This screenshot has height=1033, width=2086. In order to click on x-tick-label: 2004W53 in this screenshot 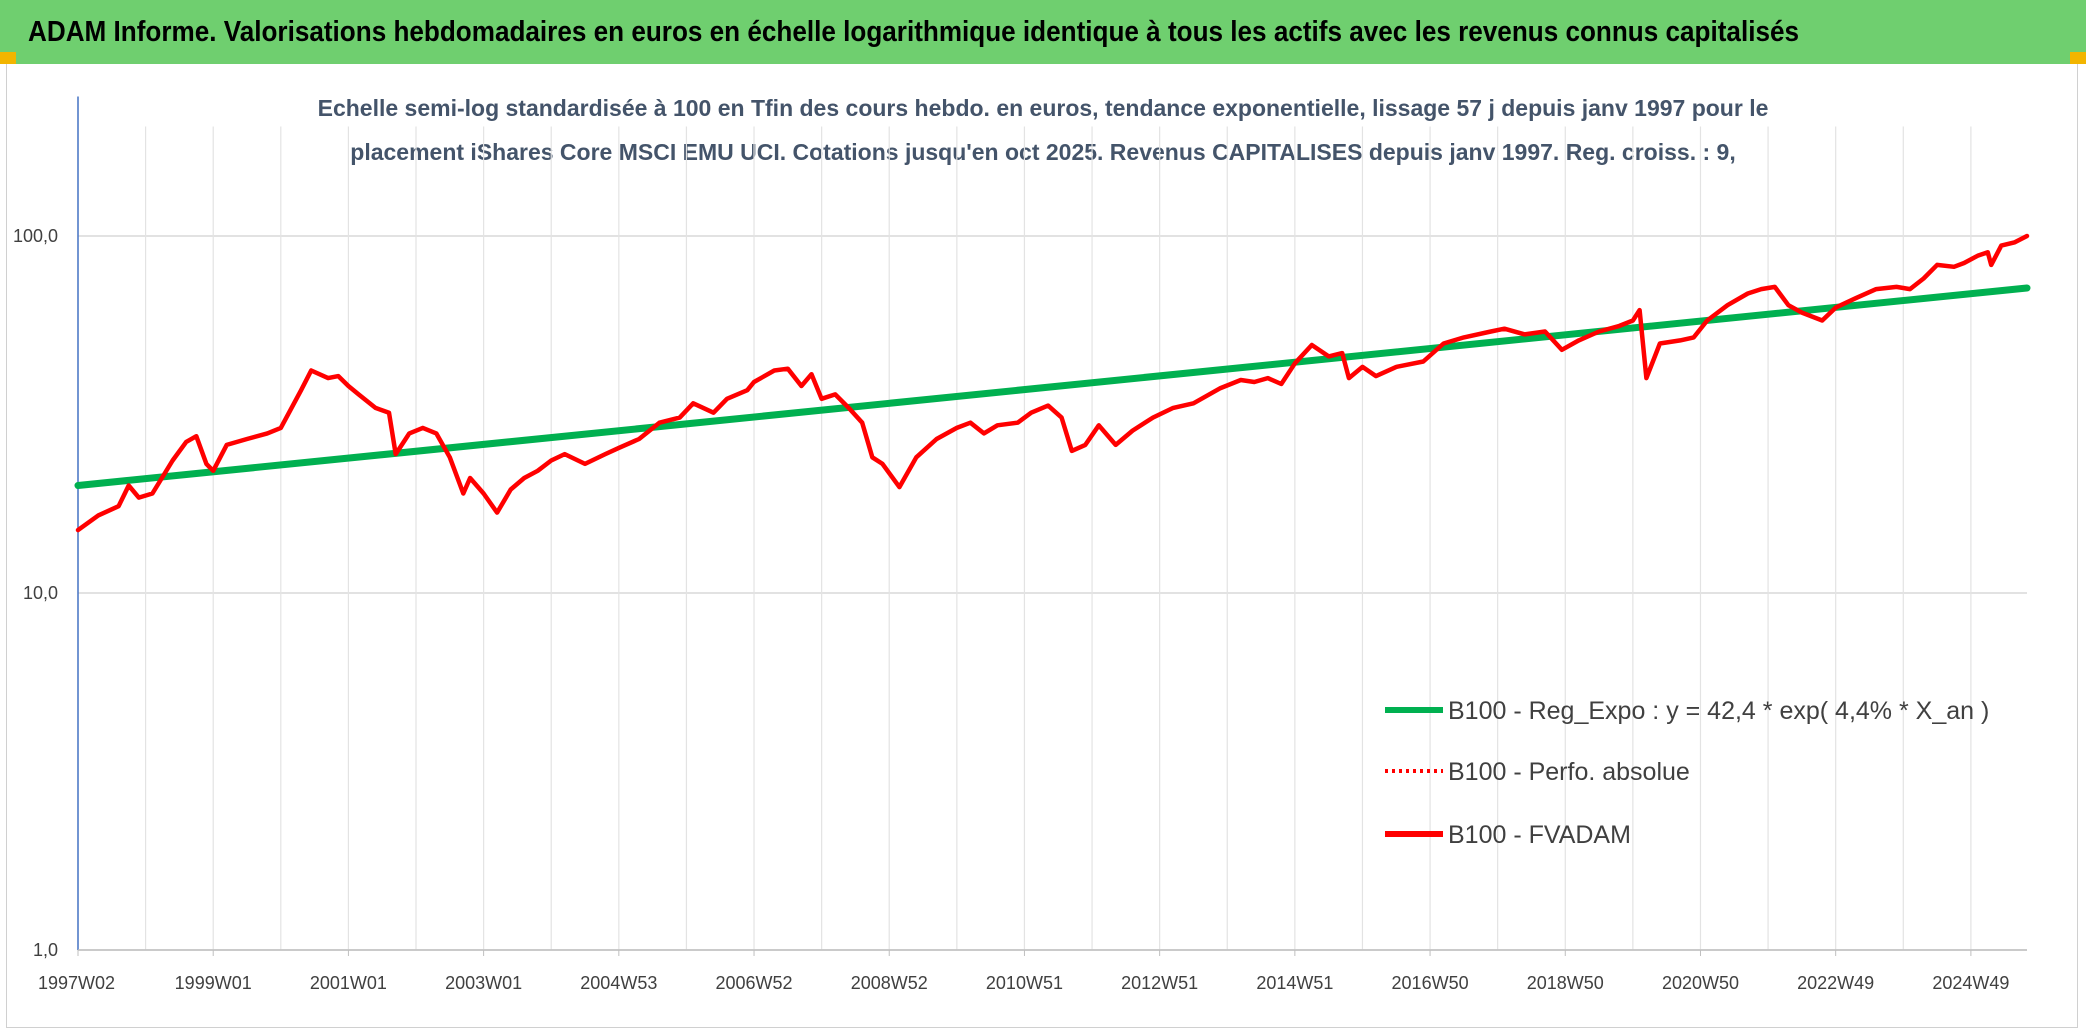, I will do `click(618, 983)`.